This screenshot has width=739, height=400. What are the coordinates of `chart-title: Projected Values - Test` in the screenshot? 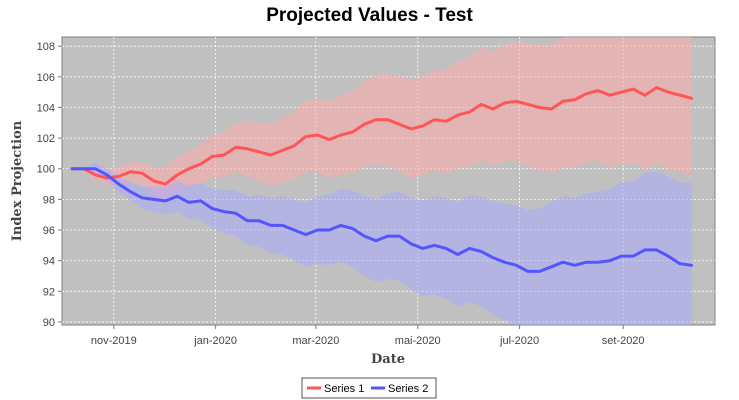 It's located at (369, 15).